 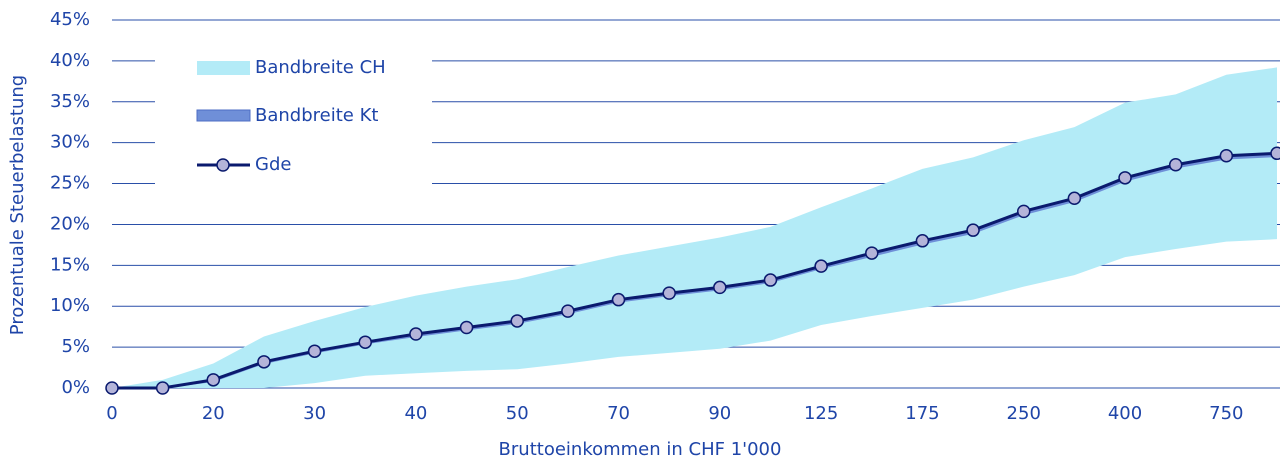 I want to click on y-tick-label: 35%, so click(x=70, y=101).